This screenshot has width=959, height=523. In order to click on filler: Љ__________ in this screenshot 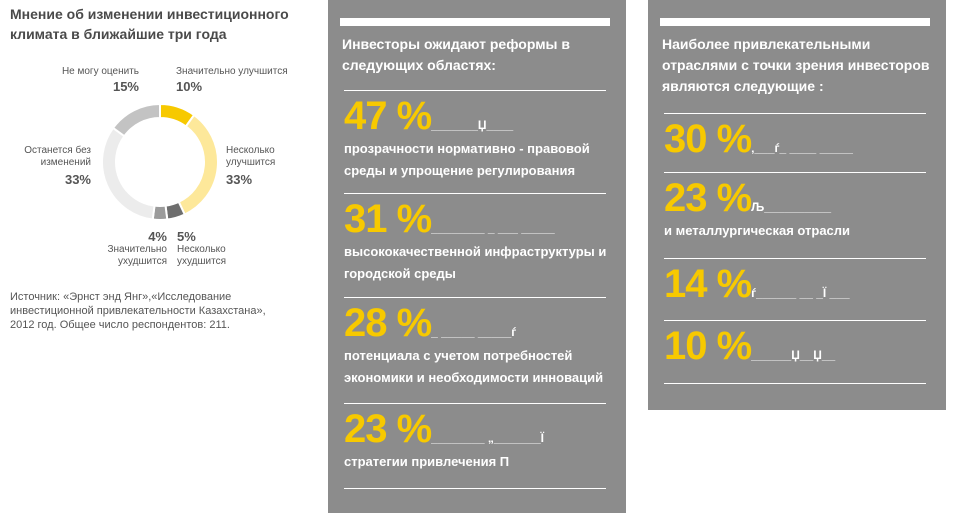, I will do `click(791, 207)`.